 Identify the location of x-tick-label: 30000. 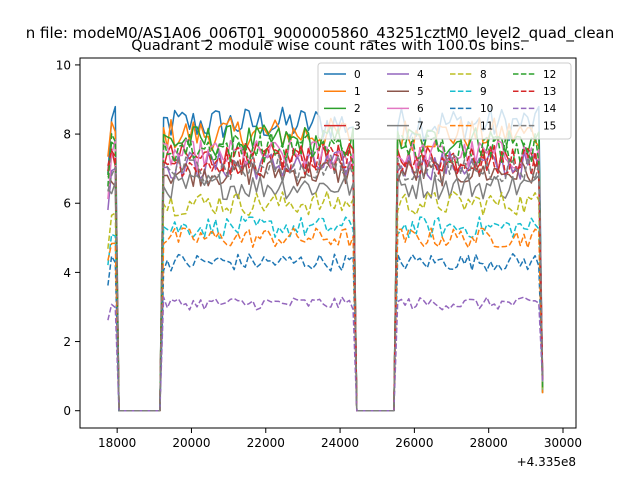
(563, 443).